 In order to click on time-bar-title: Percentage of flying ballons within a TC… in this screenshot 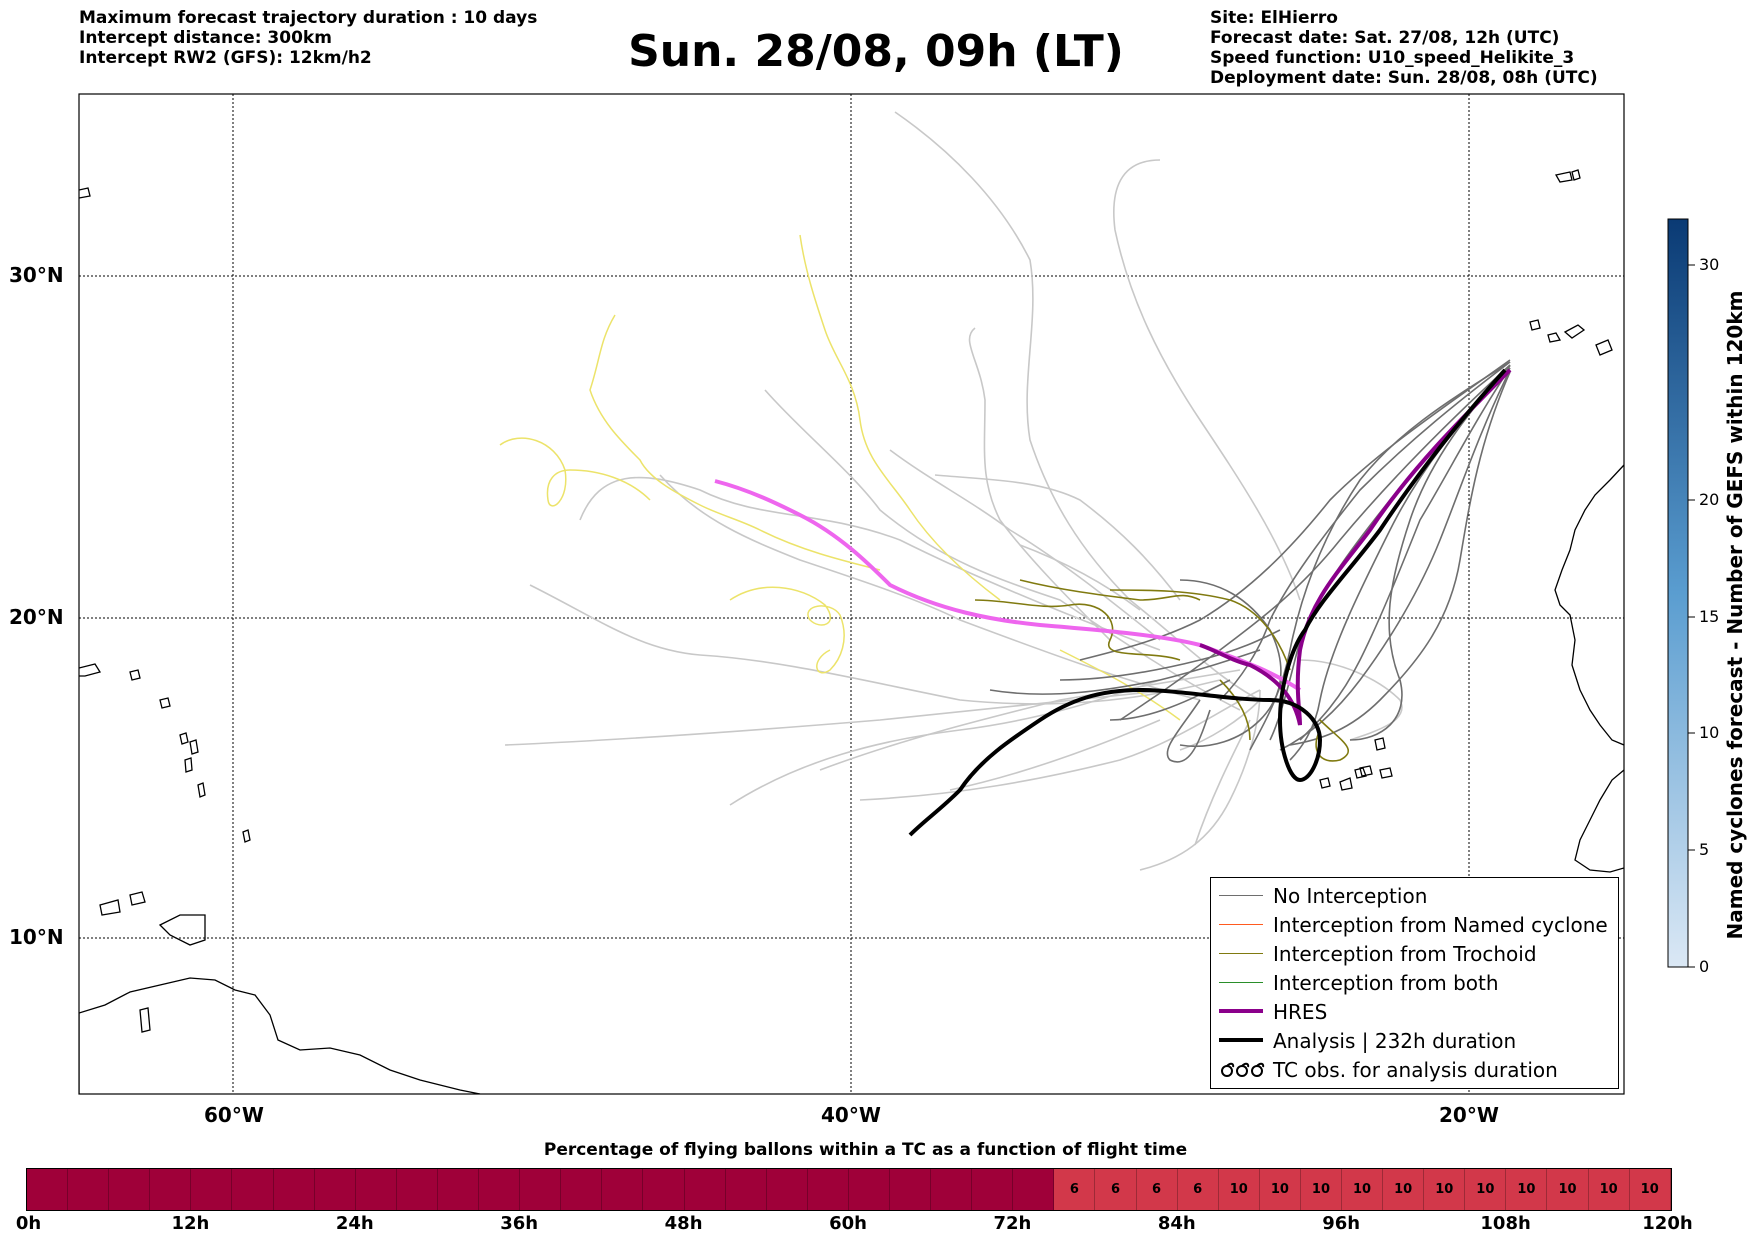, I will do `click(865, 1150)`.